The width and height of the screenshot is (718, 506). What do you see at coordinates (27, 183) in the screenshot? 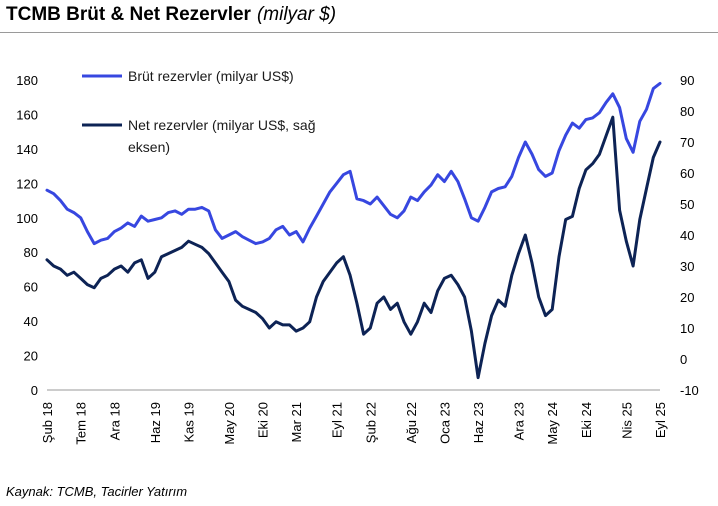
I see `y-left-tick-label: 120` at bounding box center [27, 183].